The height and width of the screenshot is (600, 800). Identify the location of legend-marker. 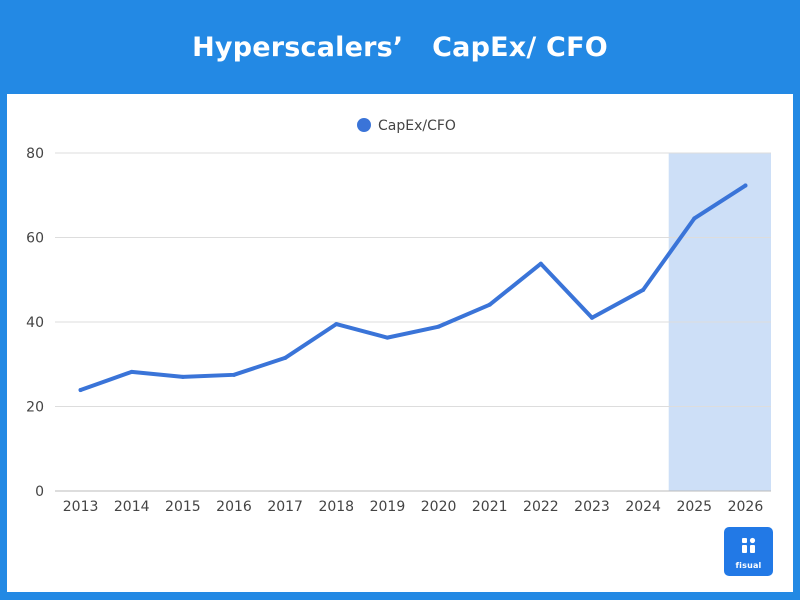
(364, 125).